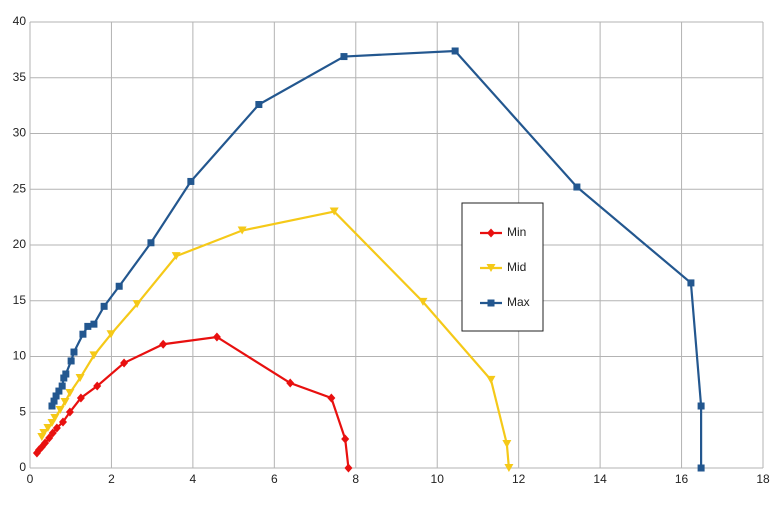  What do you see at coordinates (22, 411) in the screenshot?
I see `y-tick-label: 5` at bounding box center [22, 411].